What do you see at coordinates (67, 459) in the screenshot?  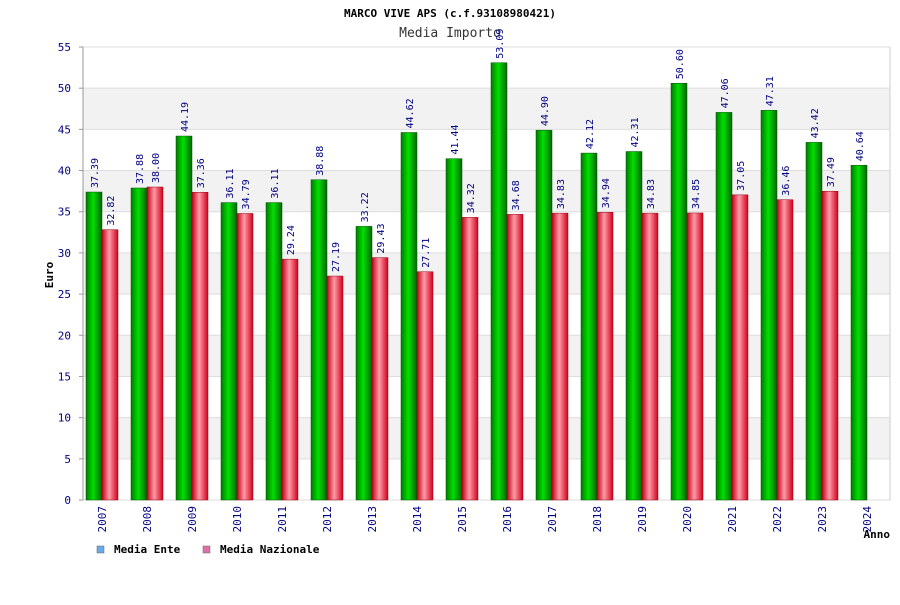 I see `y-tick-label: 5` at bounding box center [67, 459].